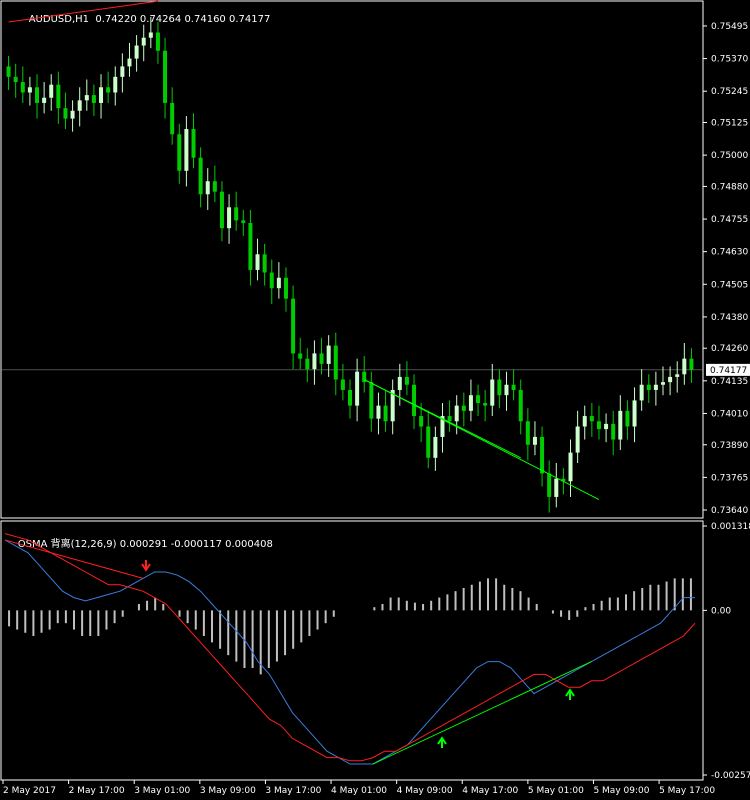  I want to click on indicator-values: 0.000291 -0.000117 0.000408, so click(196, 544).